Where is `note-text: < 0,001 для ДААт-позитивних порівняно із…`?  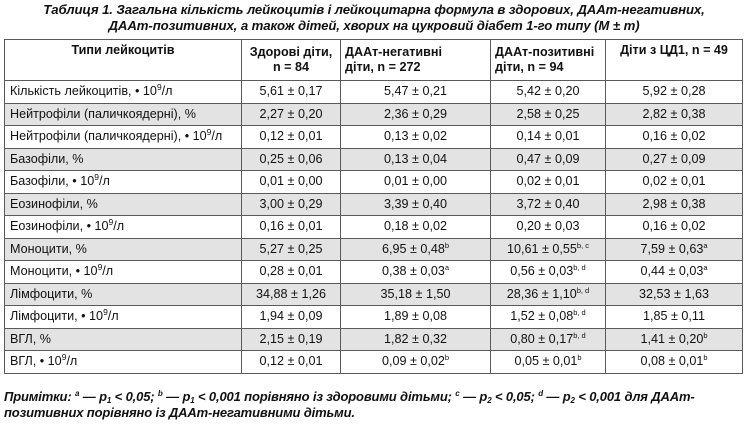
note-text: < 0,001 для ДААт-позитивних порівняно із… is located at coordinates (349, 404).